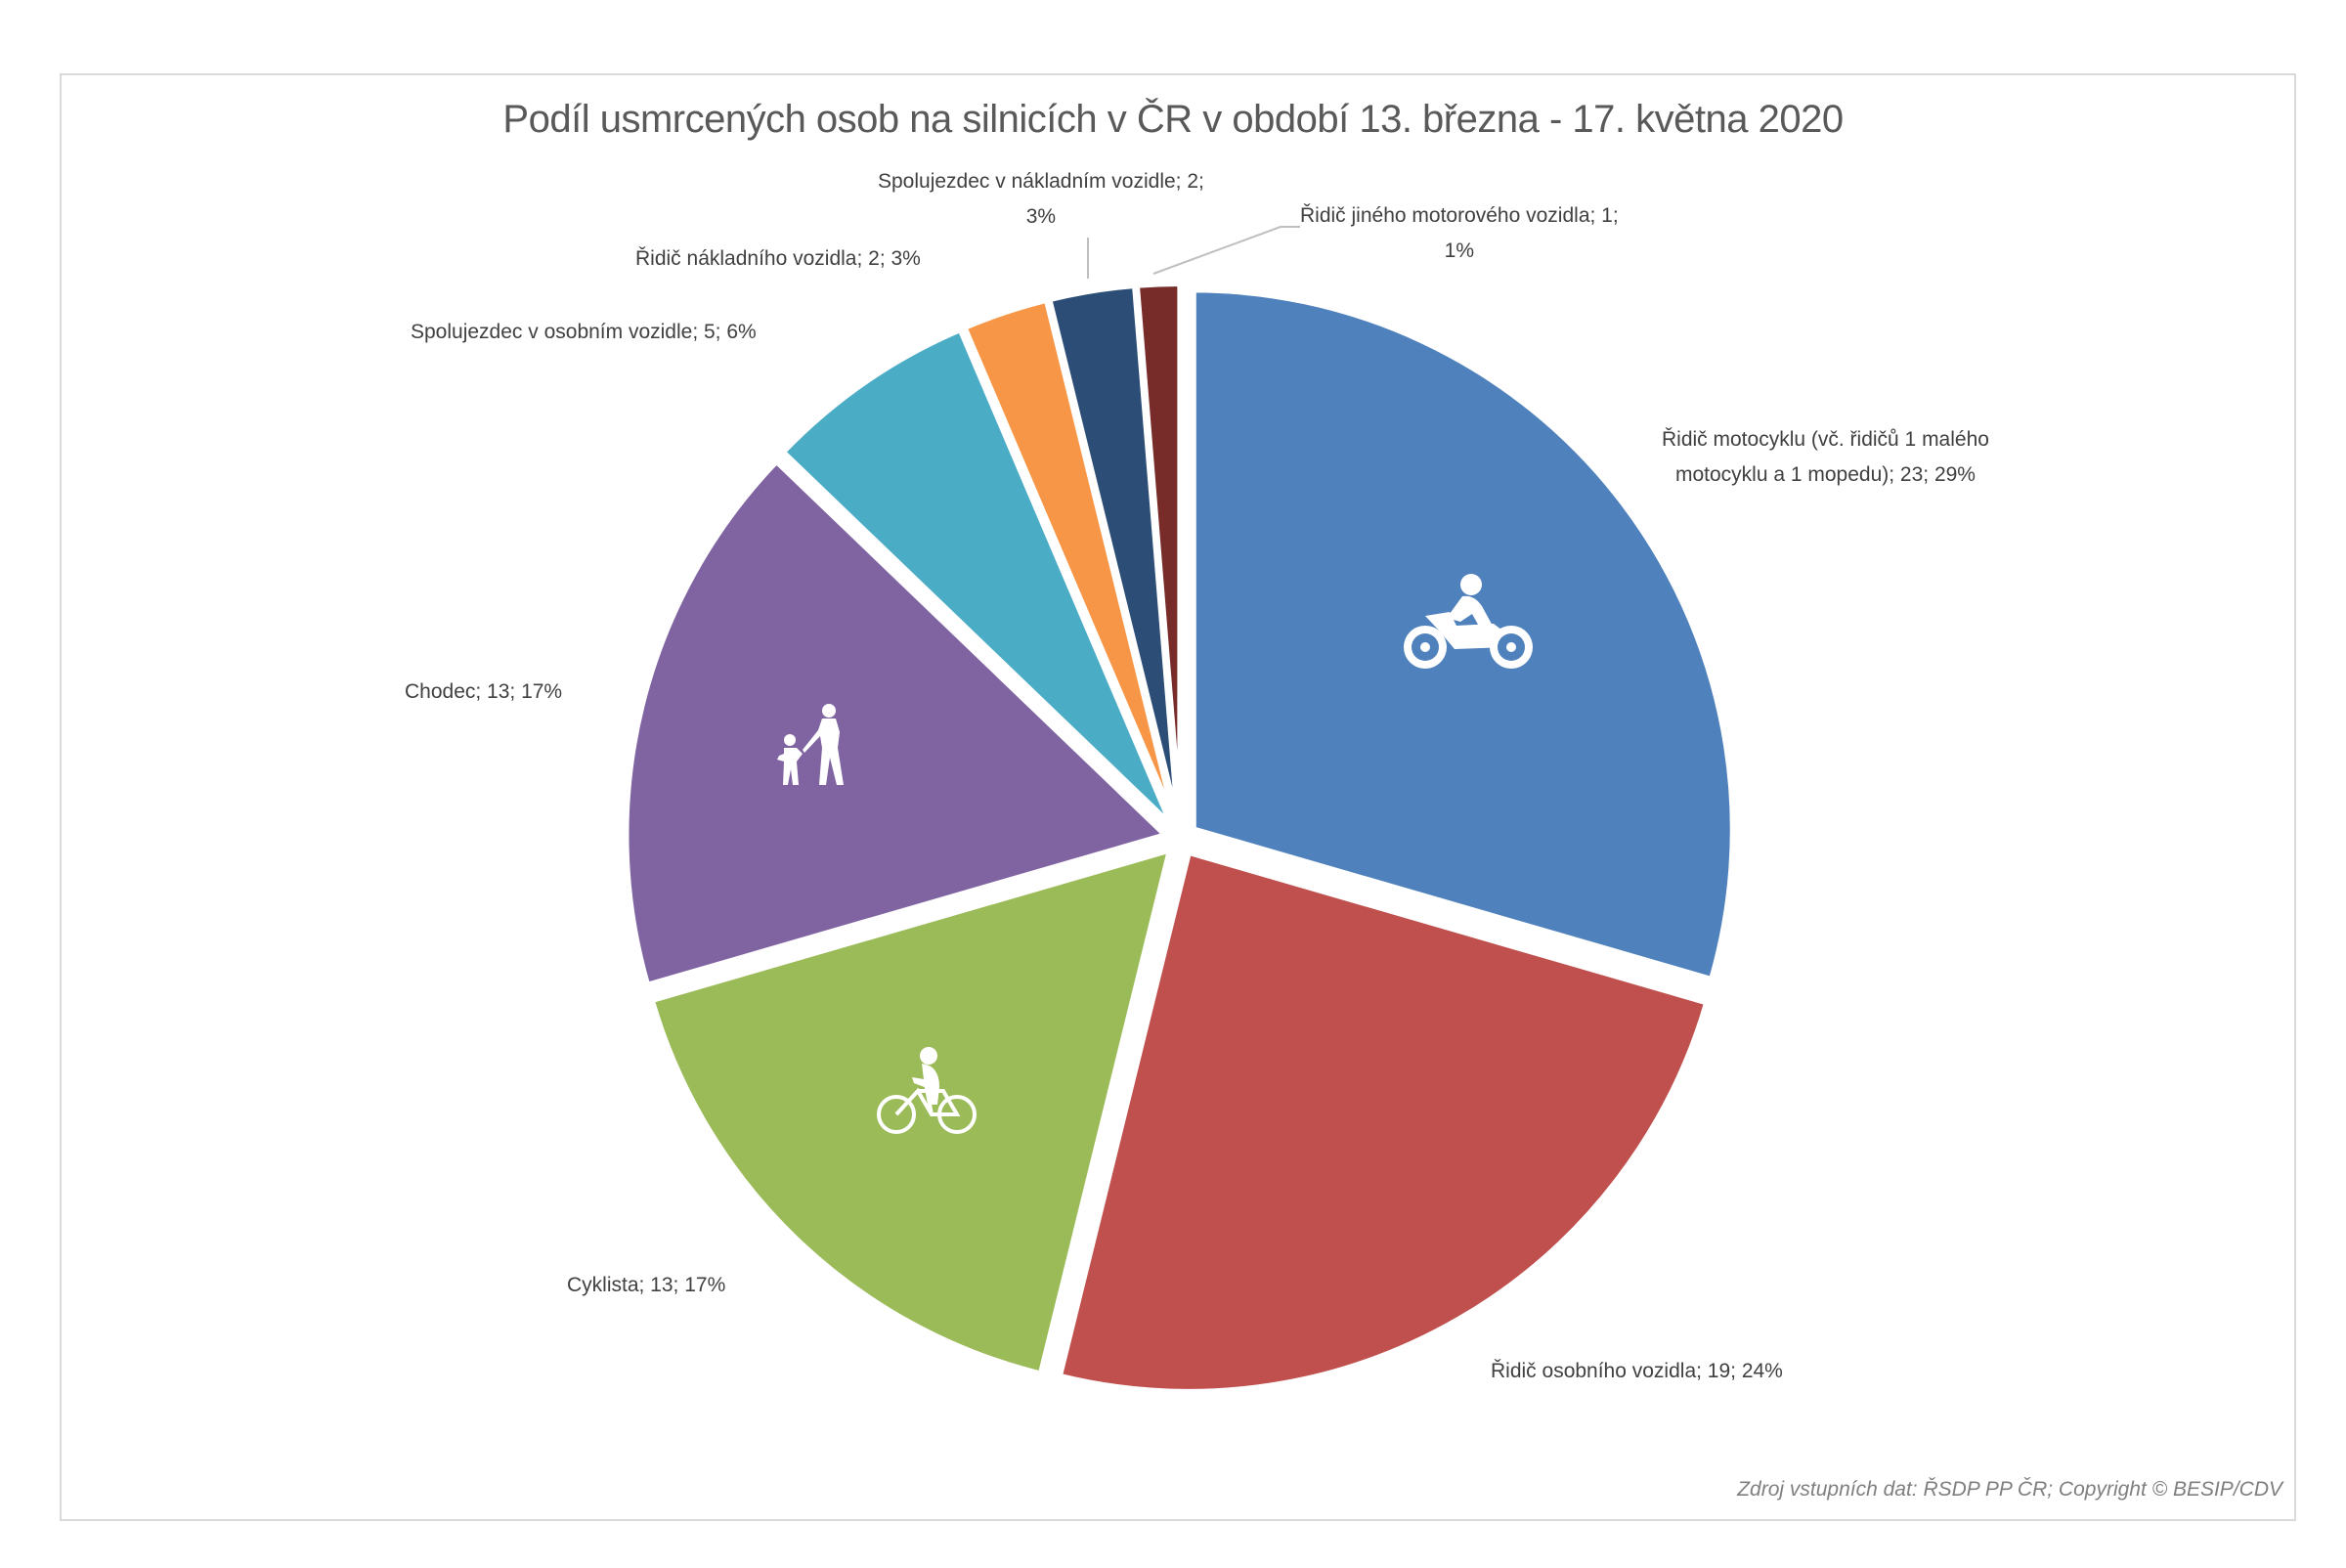  What do you see at coordinates (647, 1285) in the screenshot?
I see `data-label-cyklista: Cyklista; 13; 17%` at bounding box center [647, 1285].